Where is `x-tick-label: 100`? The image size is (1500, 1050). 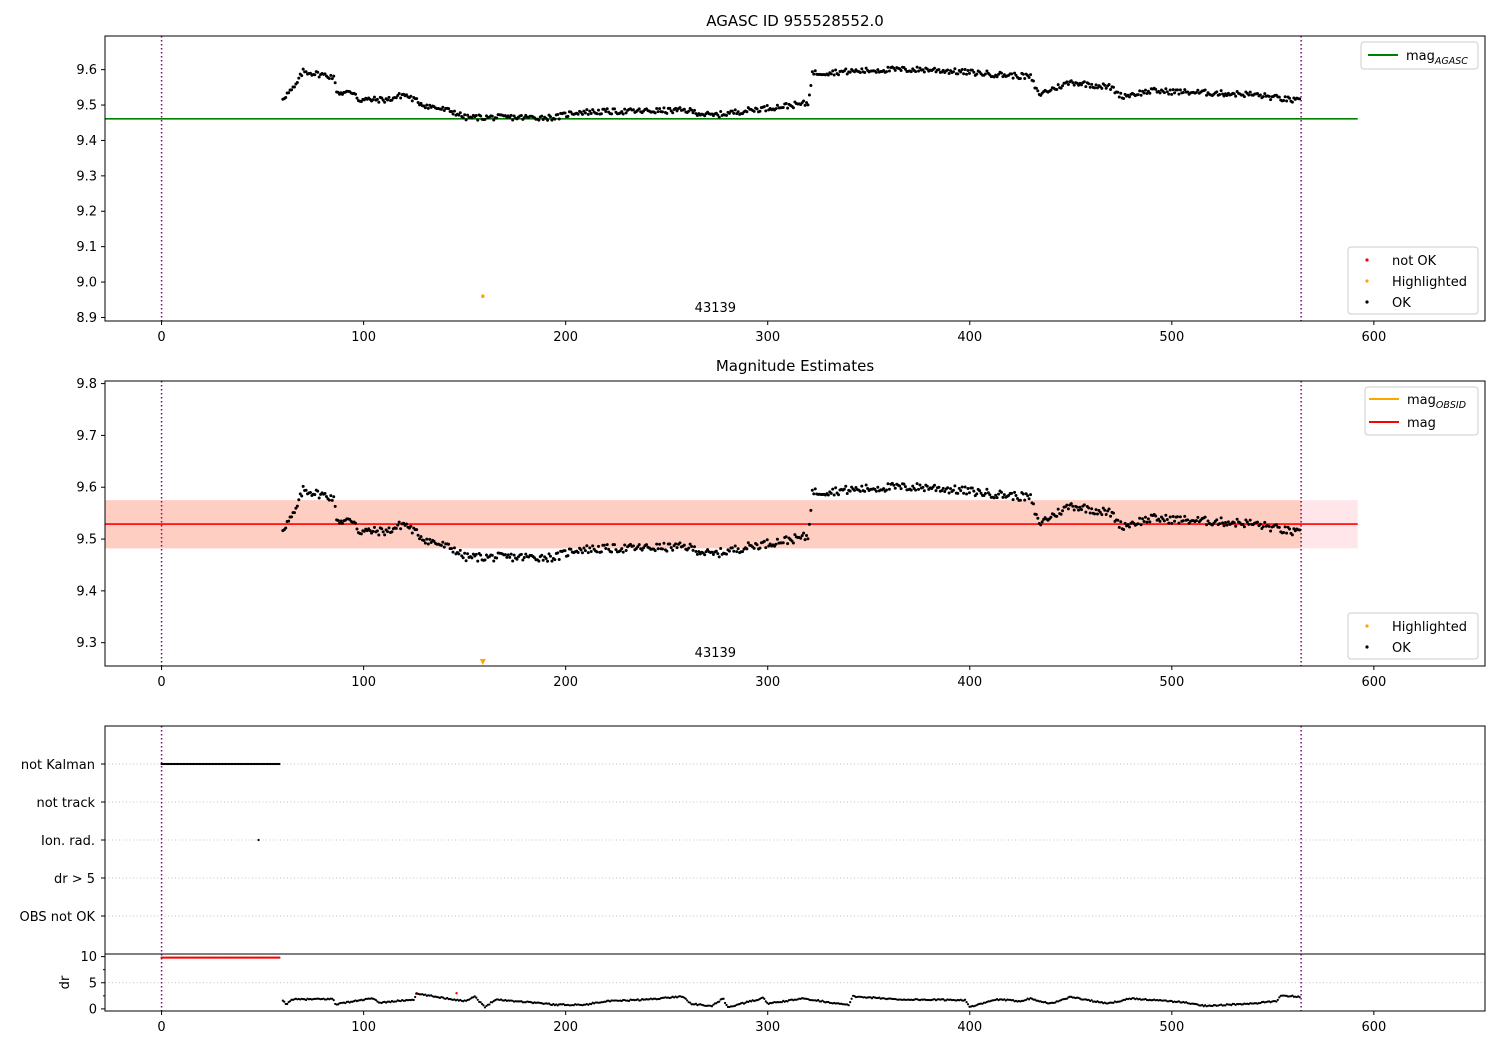
x-tick-label: 100 is located at coordinates (363, 682).